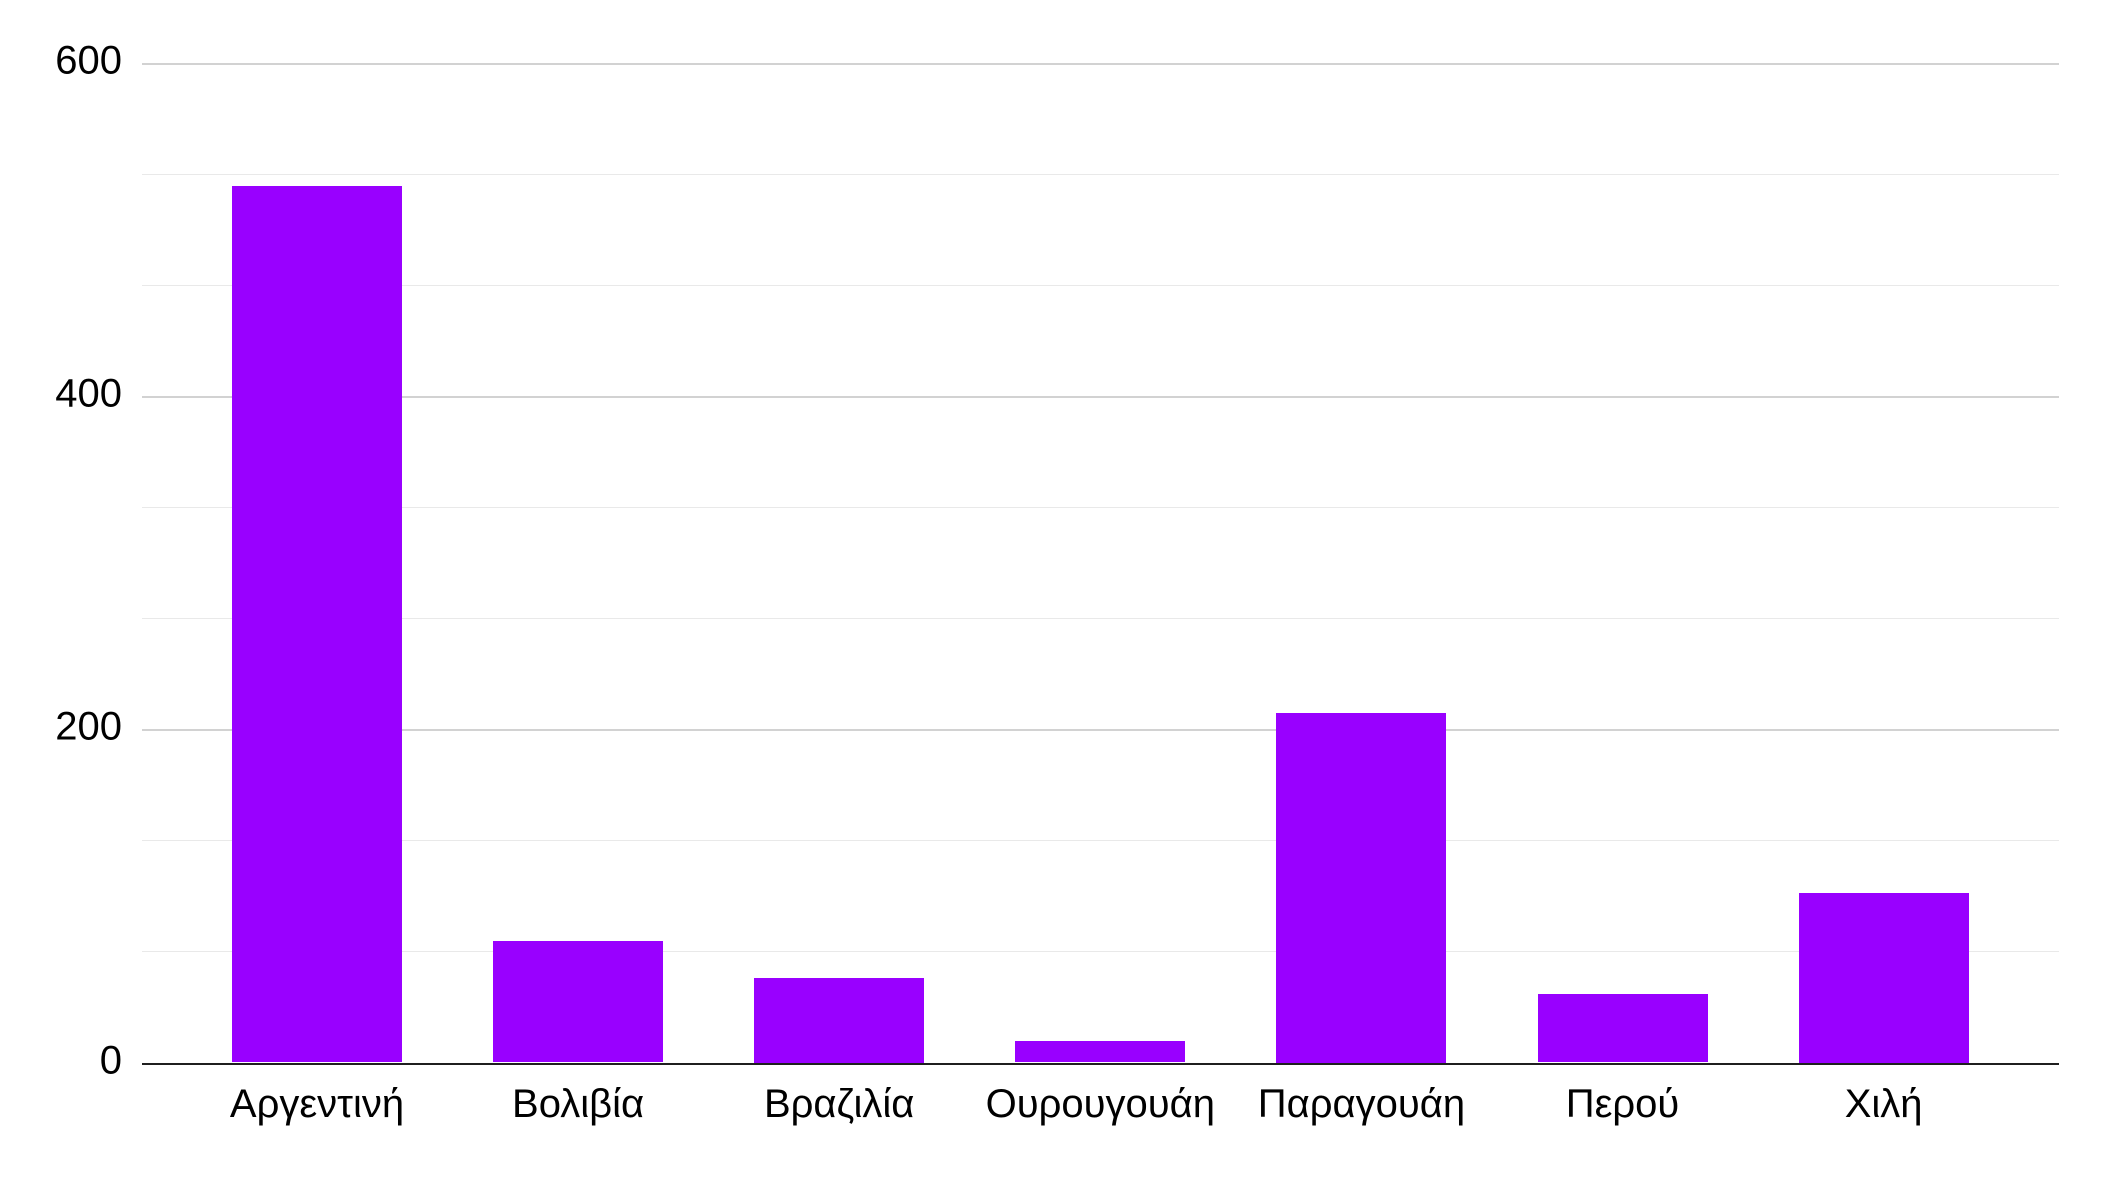 Image resolution: width=2118 pixels, height=1181 pixels. What do you see at coordinates (1100, 1063) in the screenshot?
I see `x-axis-line` at bounding box center [1100, 1063].